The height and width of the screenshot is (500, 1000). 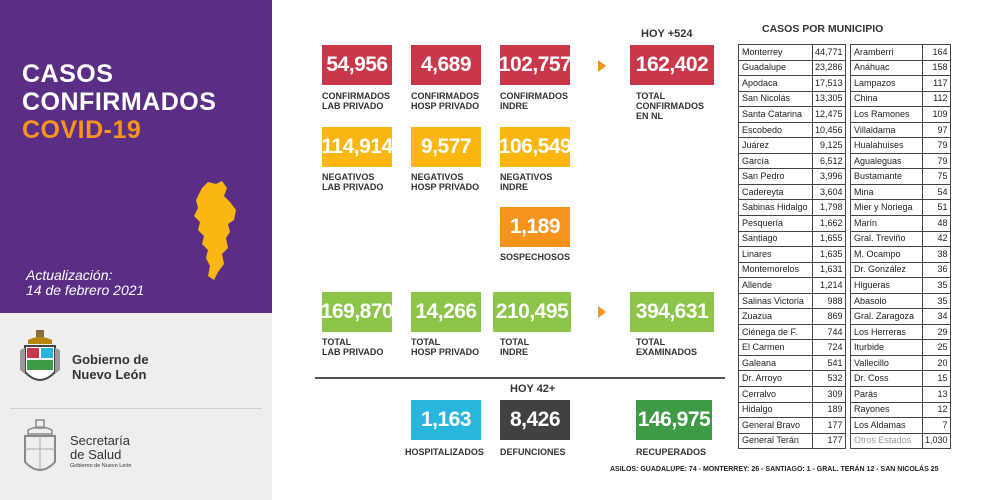 I want to click on hospitalizados-label: HOSPITALIZADOS, so click(x=444, y=452).